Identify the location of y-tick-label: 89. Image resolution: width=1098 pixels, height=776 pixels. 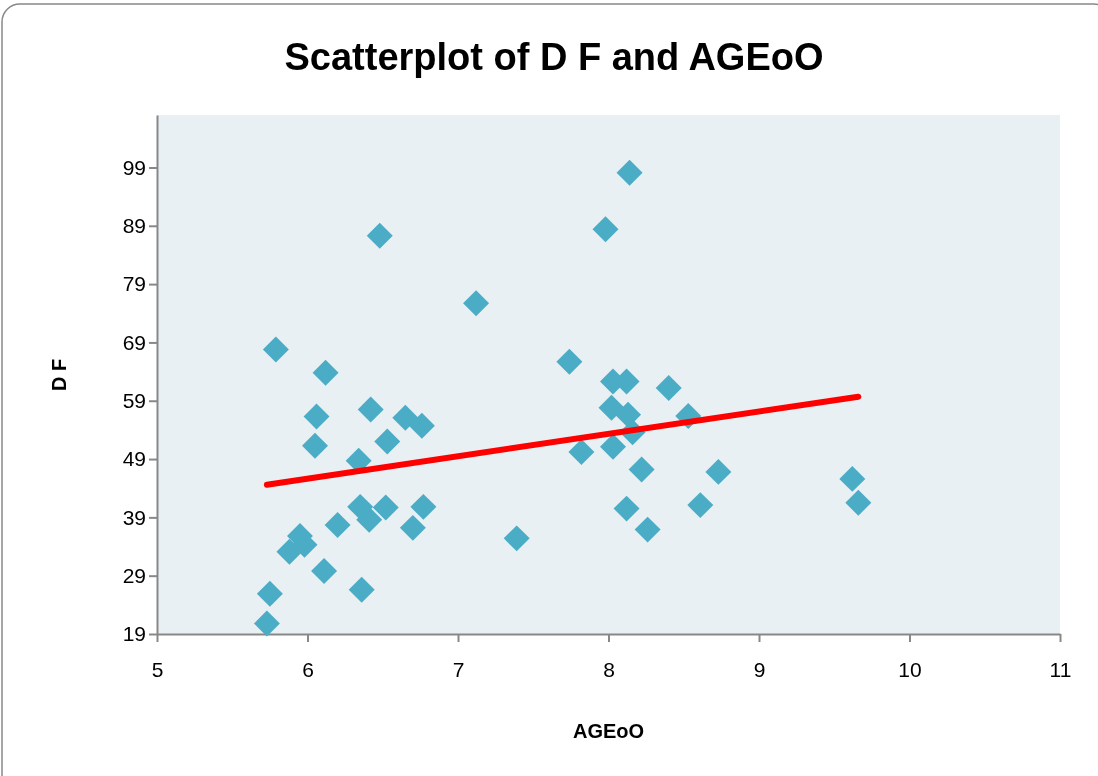
(134, 226).